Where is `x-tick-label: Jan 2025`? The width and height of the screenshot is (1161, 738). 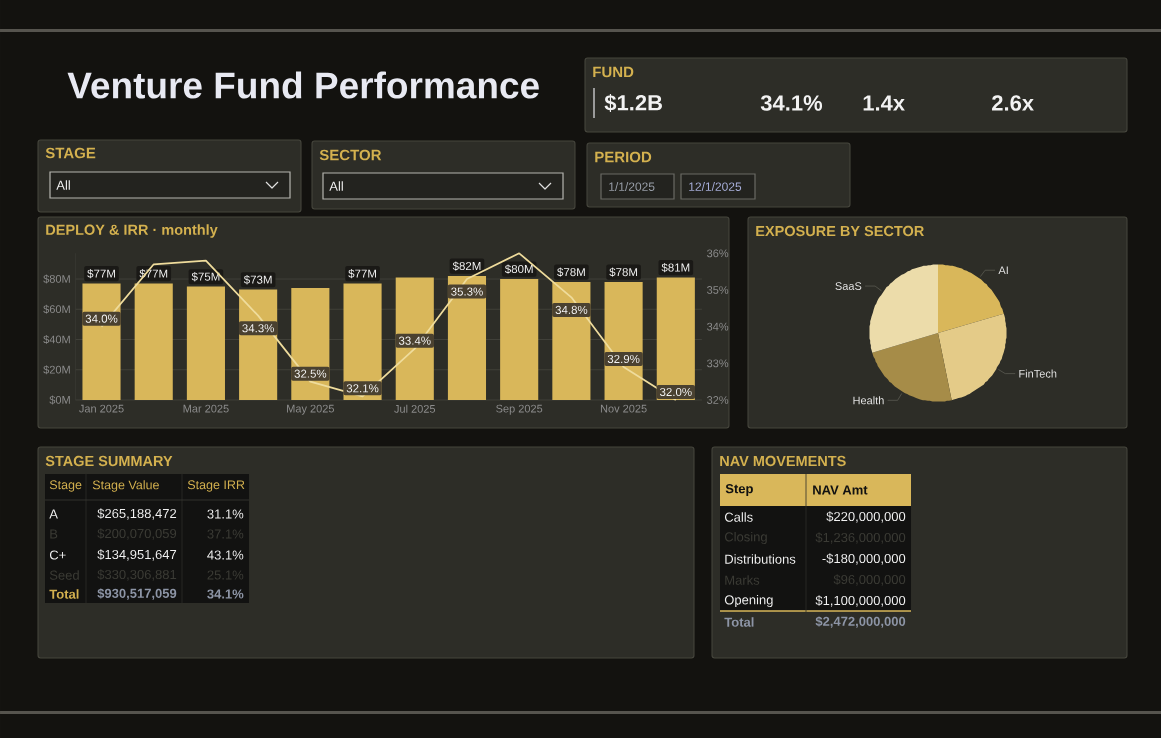
x-tick-label: Jan 2025 is located at coordinates (101, 408).